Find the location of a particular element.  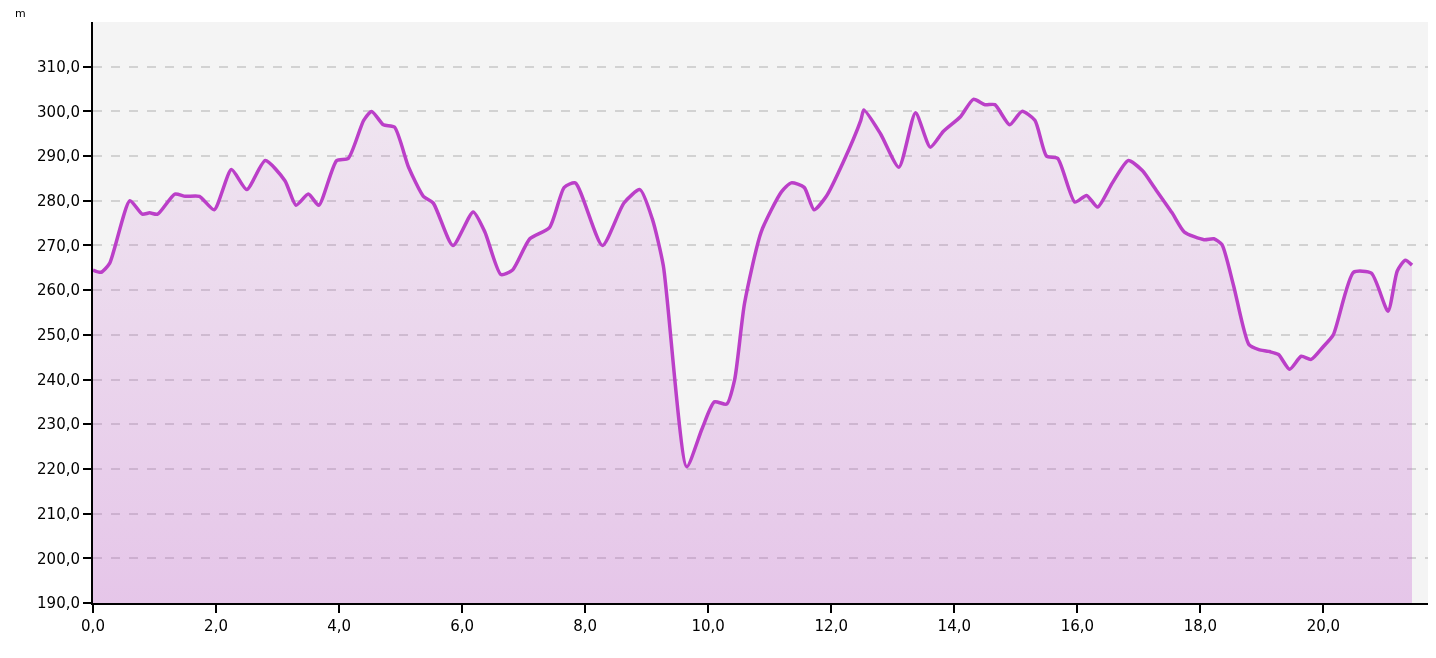

y-tick-label: 250,0 is located at coordinates (58, 335).